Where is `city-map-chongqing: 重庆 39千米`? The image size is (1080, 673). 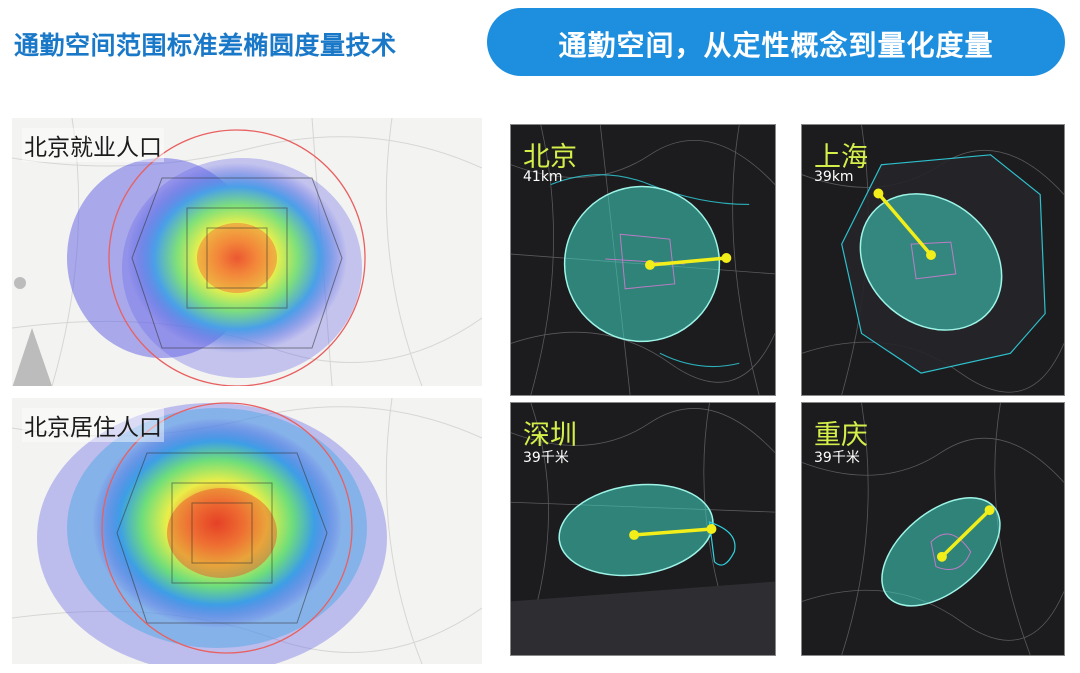 city-map-chongqing: 重庆 39千米 is located at coordinates (933, 529).